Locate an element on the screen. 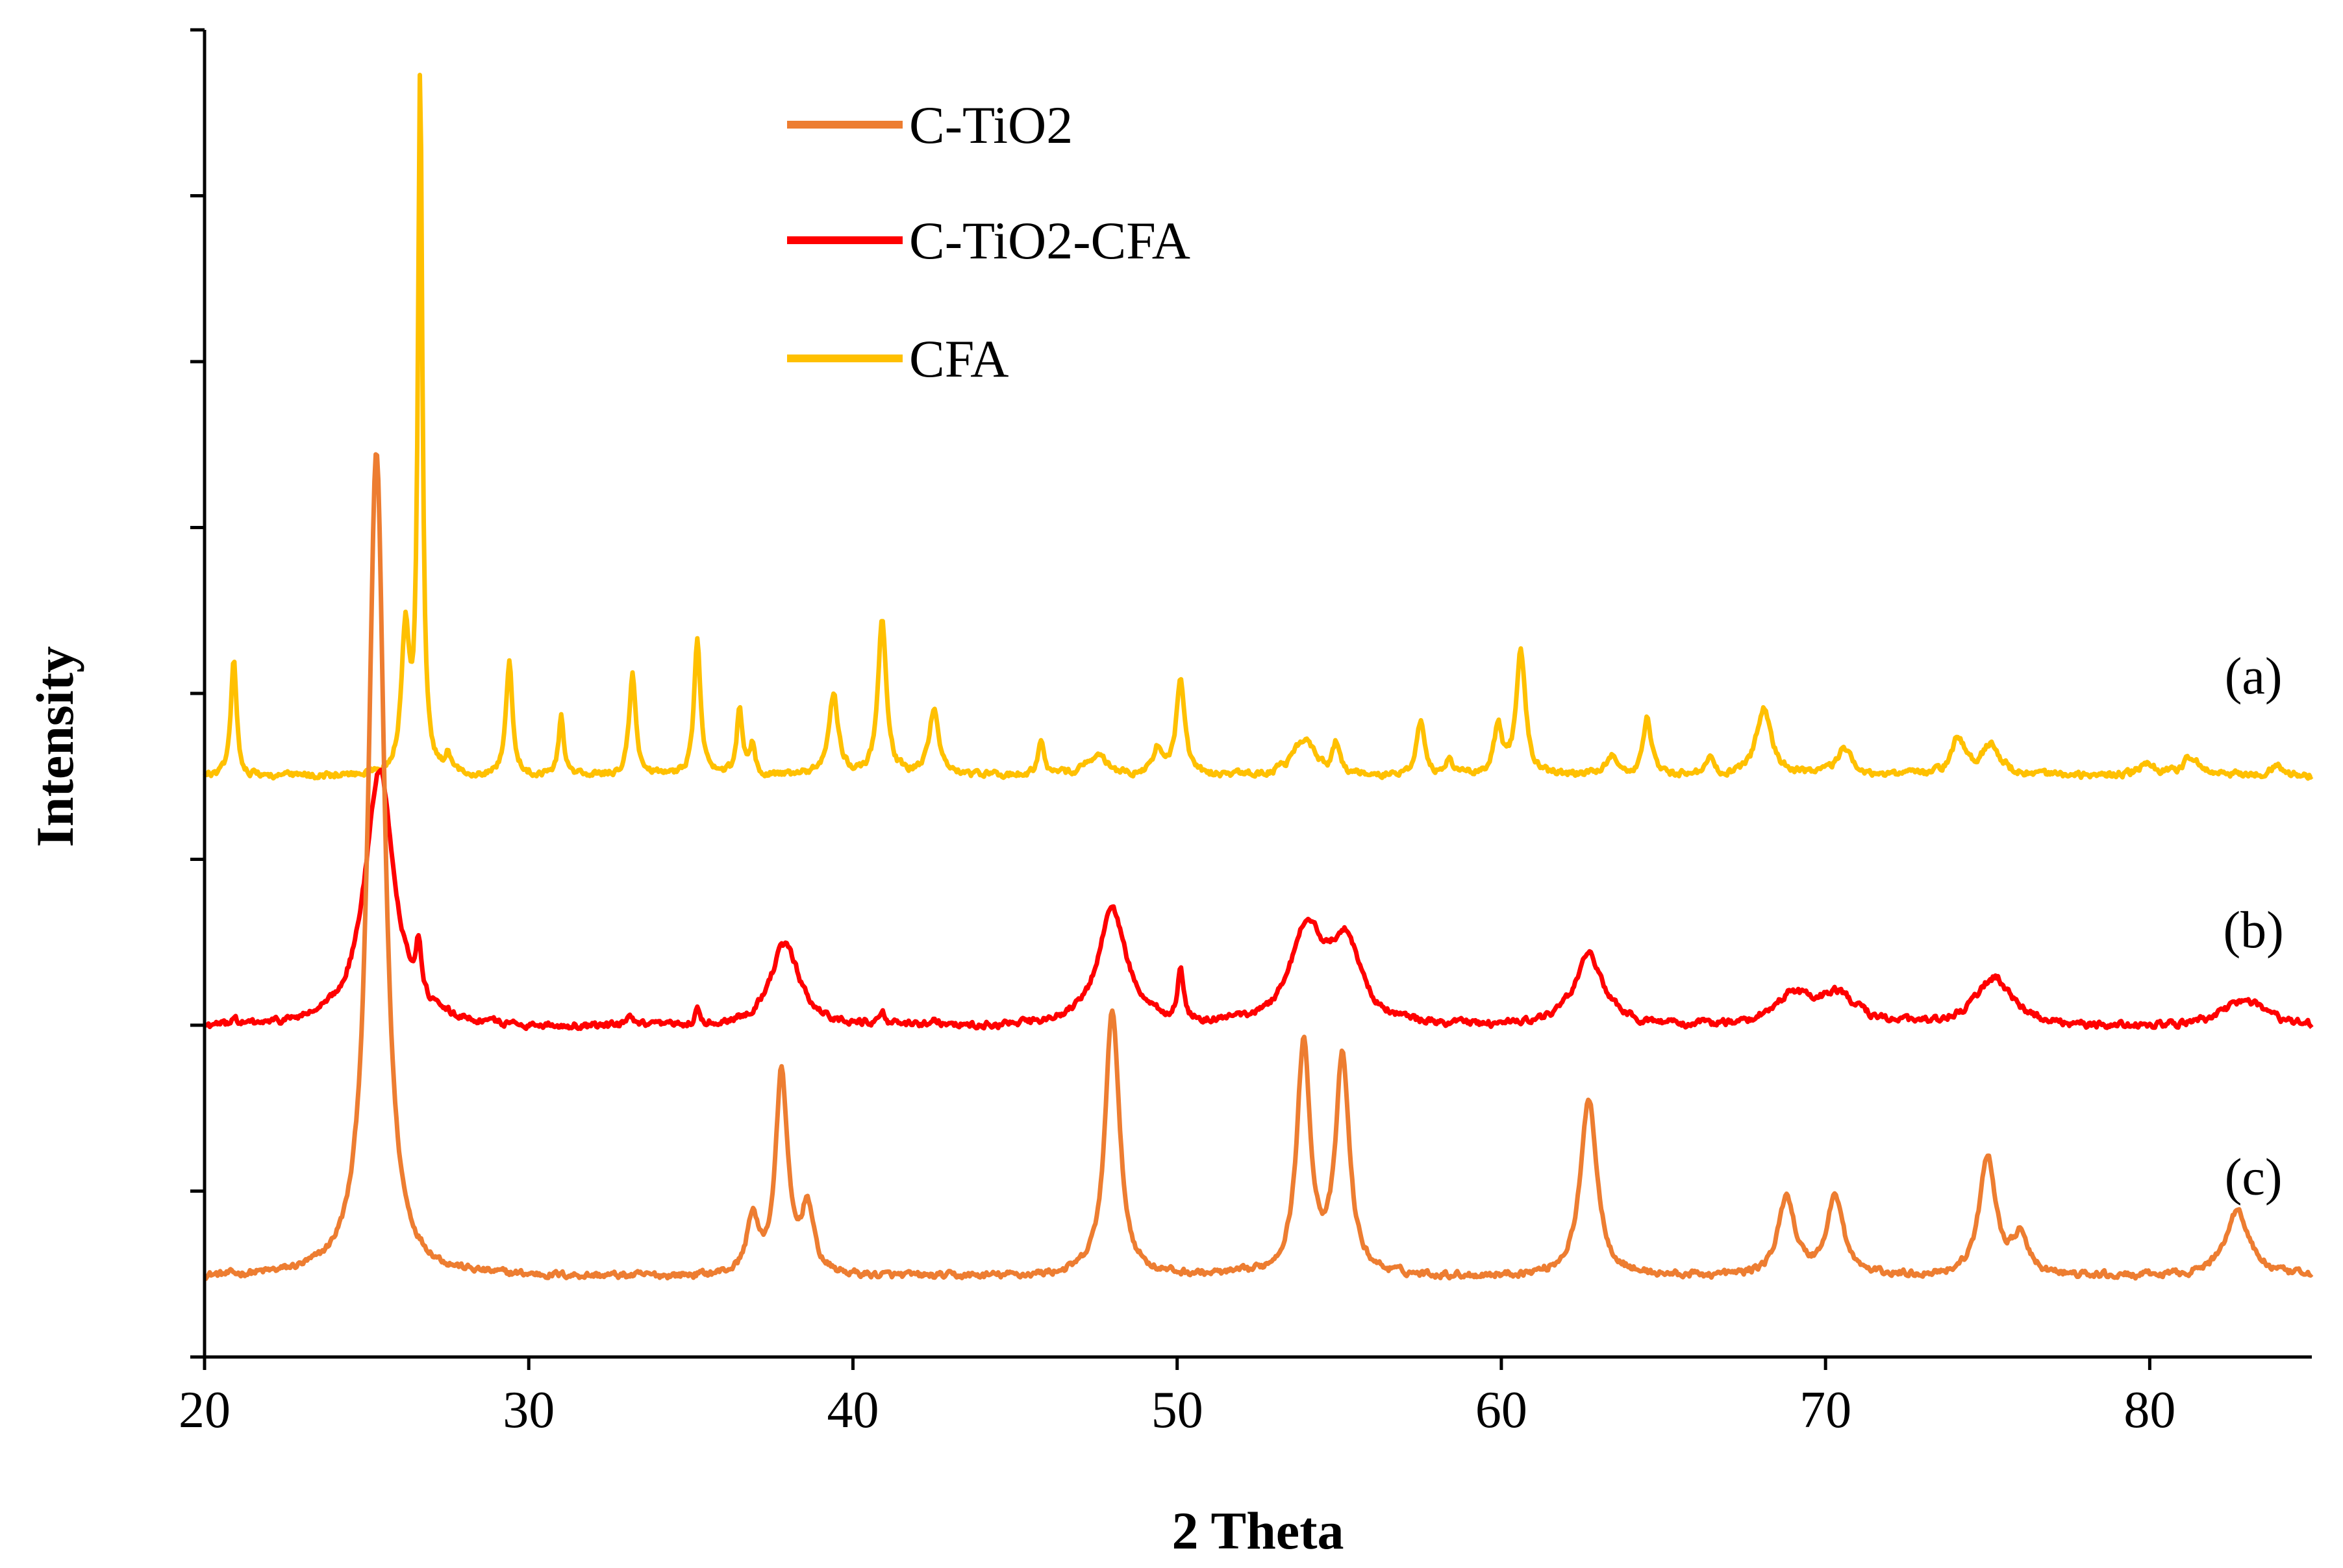 The height and width of the screenshot is (1568, 2343). x-tick-label: 60 is located at coordinates (1501, 1410).